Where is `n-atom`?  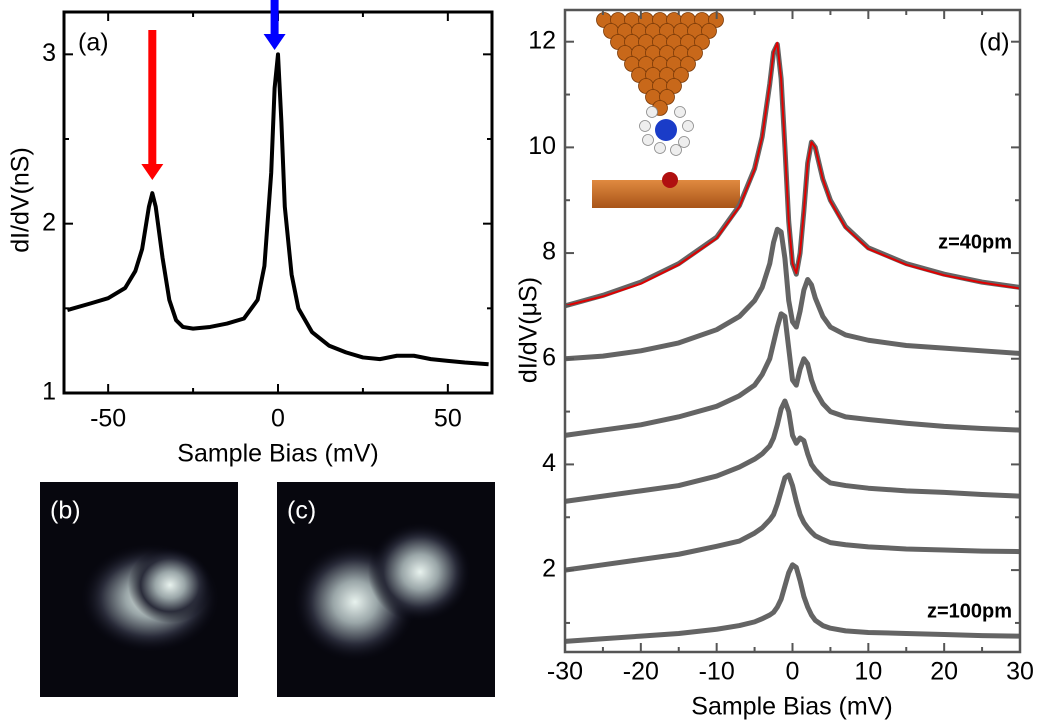 n-atom is located at coordinates (666, 130).